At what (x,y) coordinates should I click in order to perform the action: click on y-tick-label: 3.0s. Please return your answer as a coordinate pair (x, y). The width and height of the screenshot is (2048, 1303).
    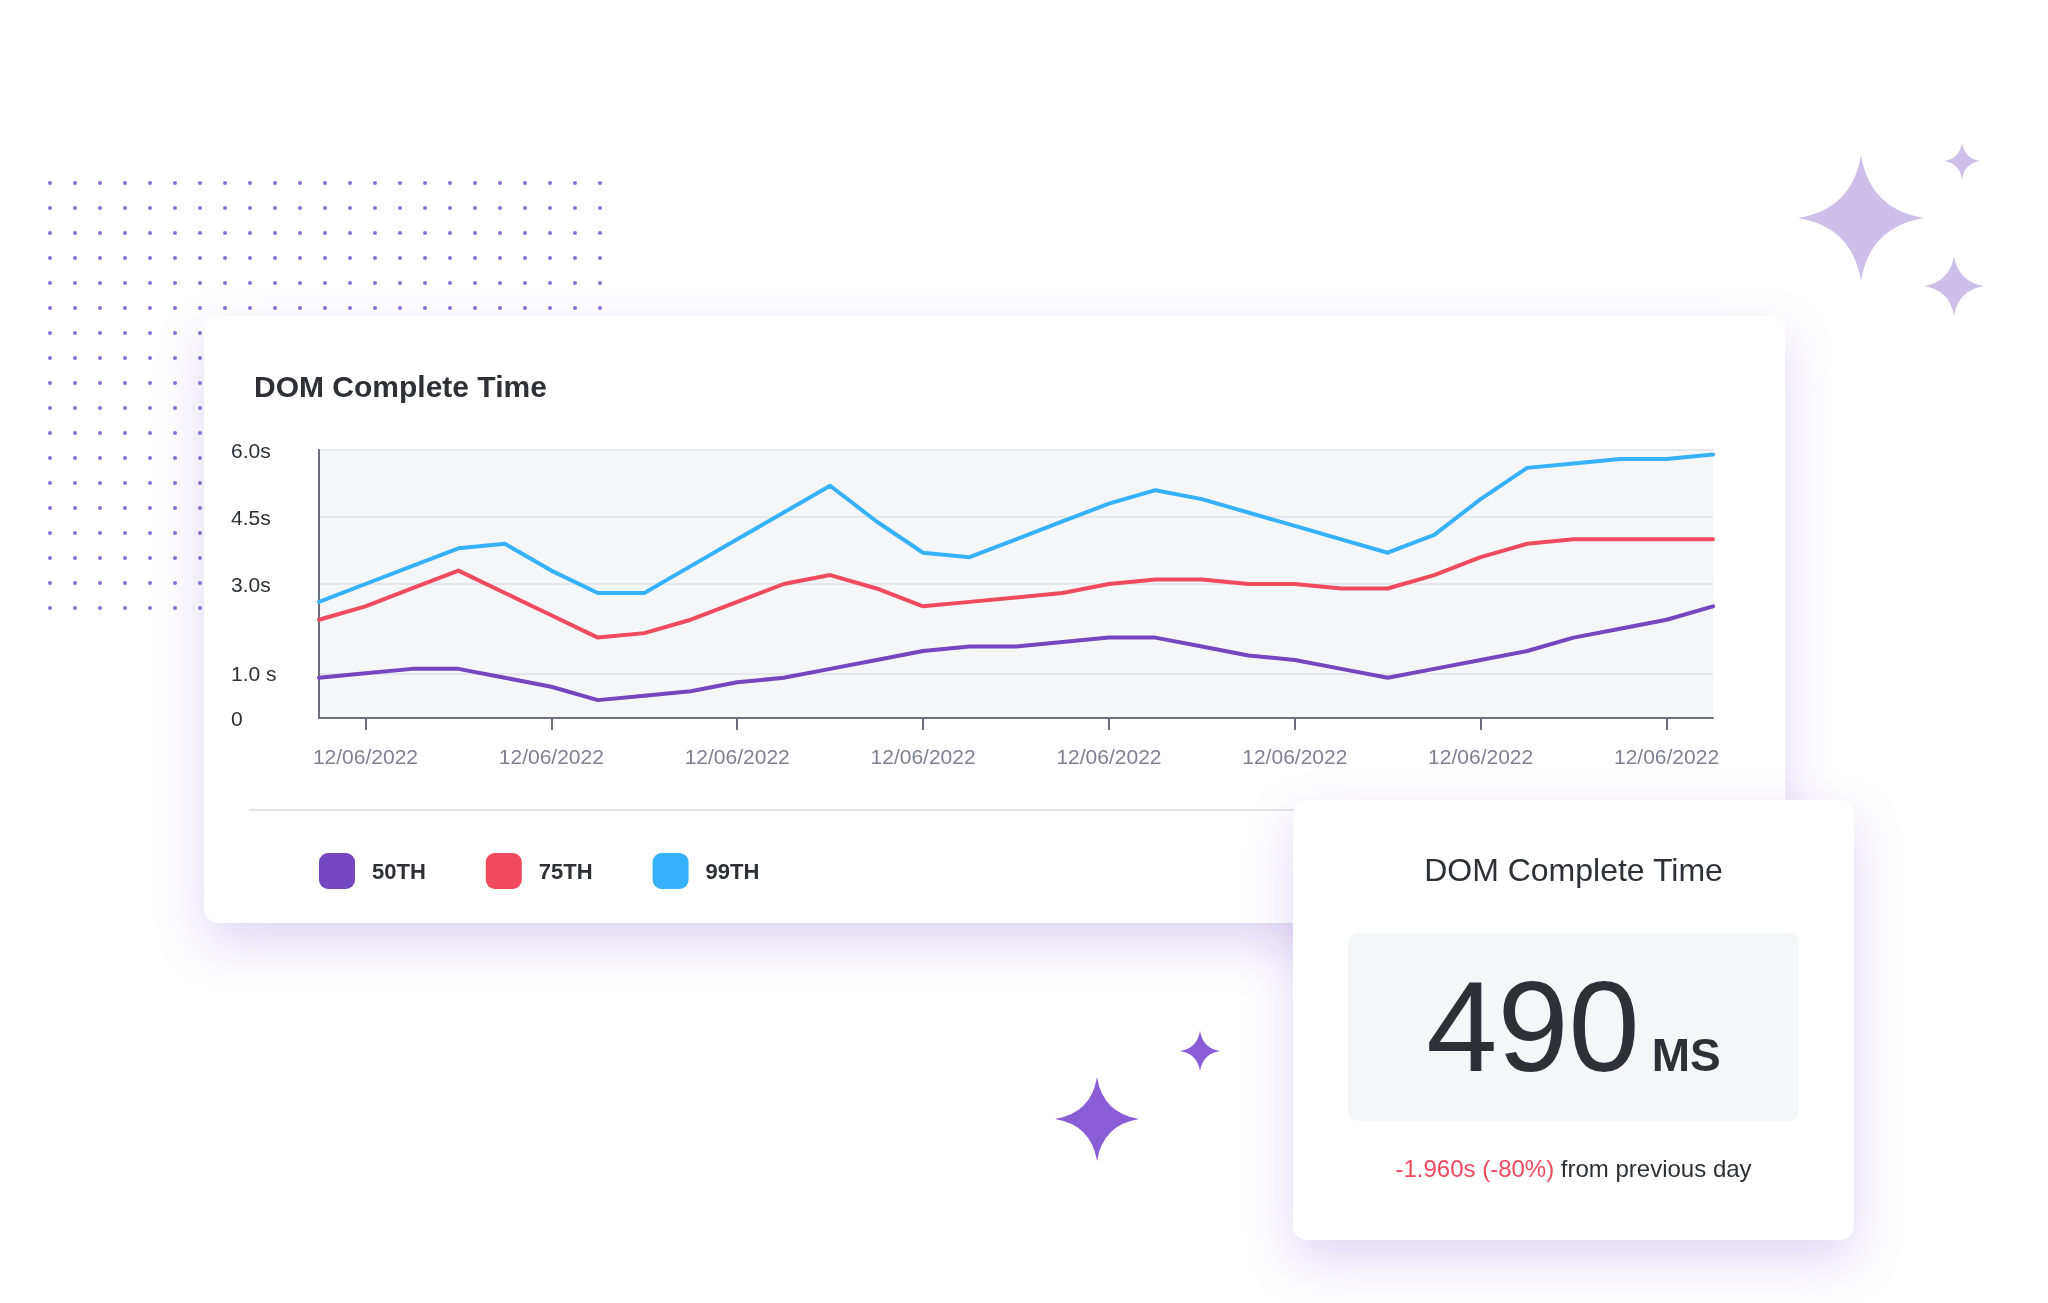
    Looking at the image, I should click on (251, 584).